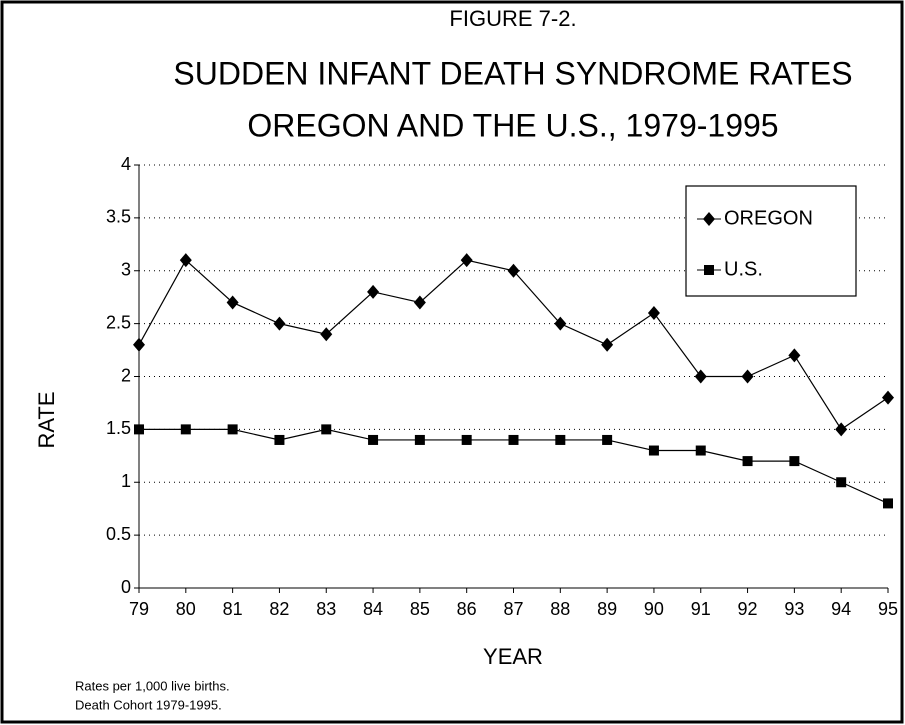 The height and width of the screenshot is (725, 905). Describe the element at coordinates (607, 609) in the screenshot. I see `x-tick-label: 89` at that location.